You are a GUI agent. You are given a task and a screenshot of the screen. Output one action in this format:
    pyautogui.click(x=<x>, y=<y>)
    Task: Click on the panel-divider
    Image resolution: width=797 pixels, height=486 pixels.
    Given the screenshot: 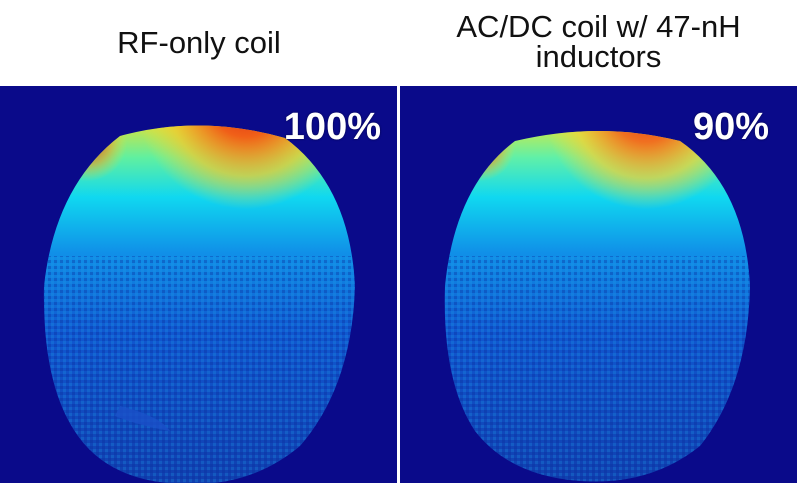 What is the action you would take?
    pyautogui.click(x=398, y=284)
    